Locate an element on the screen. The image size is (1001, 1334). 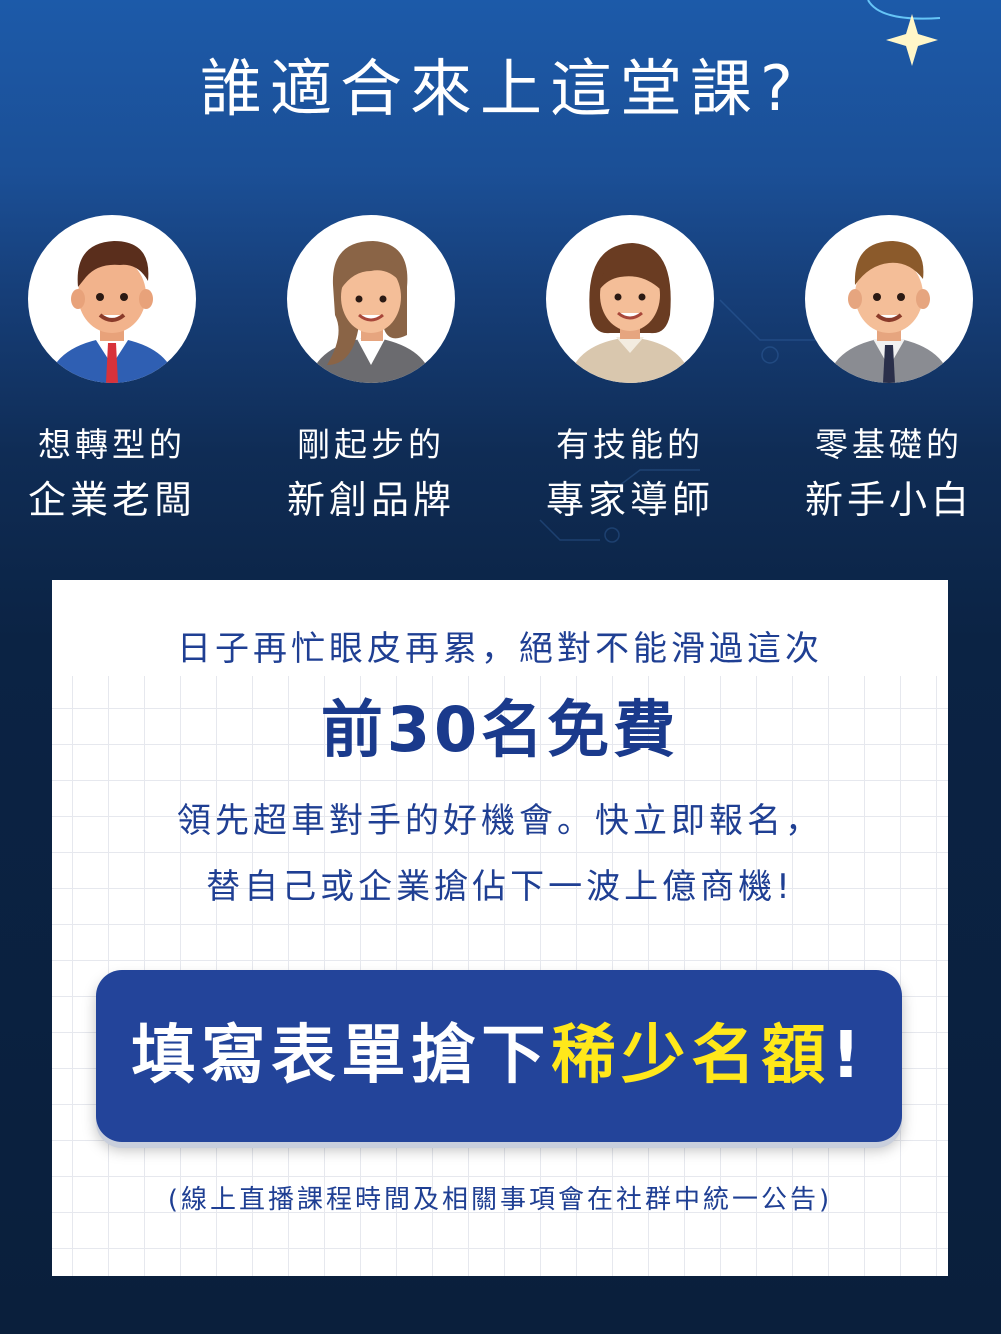
persona-startup-brand: 剛起步的 新創品牌 is located at coordinates (371, 370).